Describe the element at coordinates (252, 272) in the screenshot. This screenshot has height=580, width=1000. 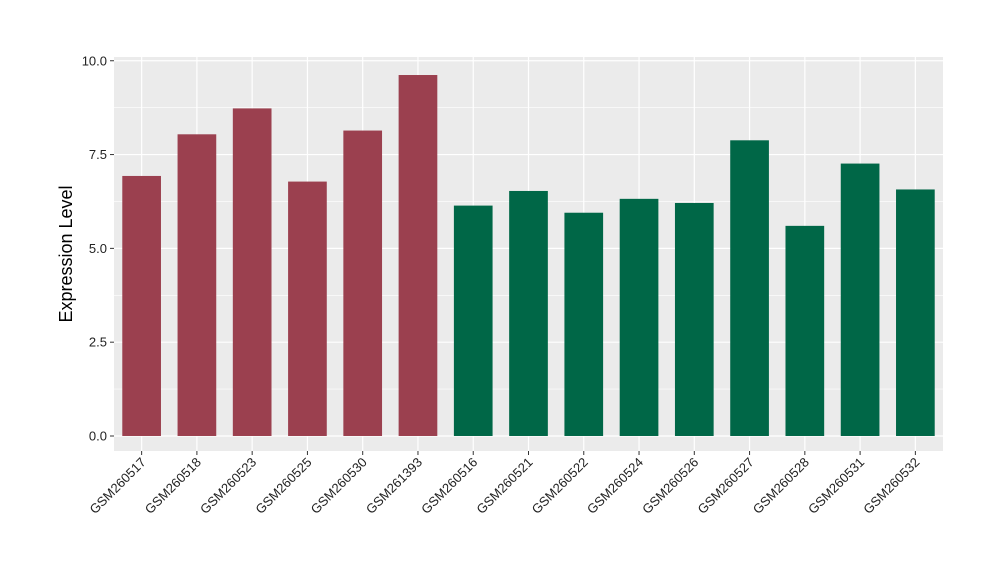
I see `bar-GSM260523` at that location.